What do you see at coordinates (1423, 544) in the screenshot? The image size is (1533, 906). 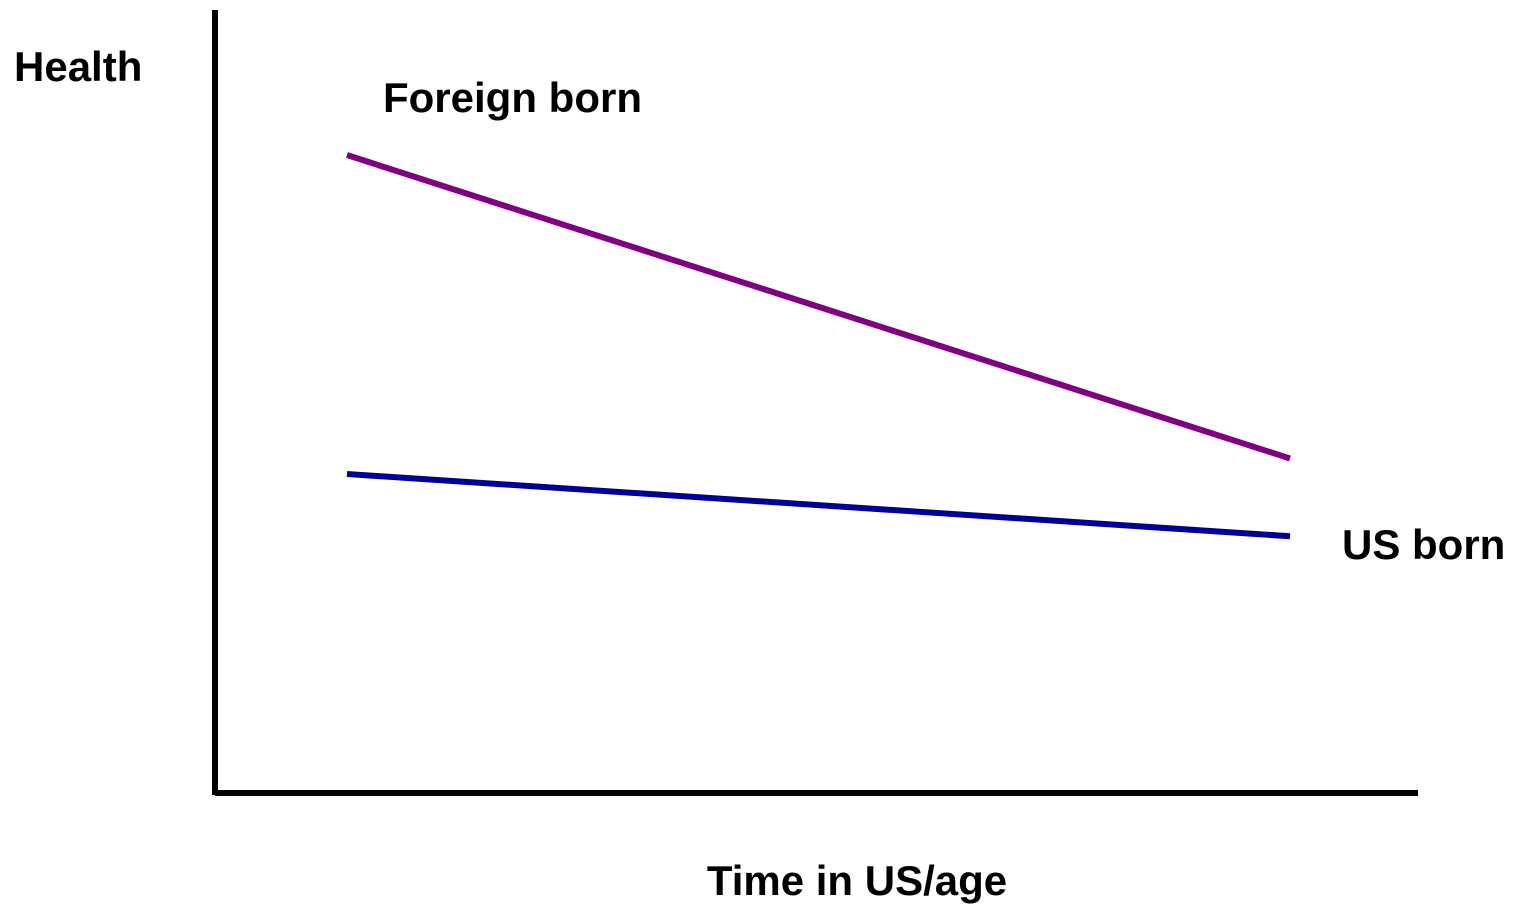 I see `series-label-us-born: US born` at bounding box center [1423, 544].